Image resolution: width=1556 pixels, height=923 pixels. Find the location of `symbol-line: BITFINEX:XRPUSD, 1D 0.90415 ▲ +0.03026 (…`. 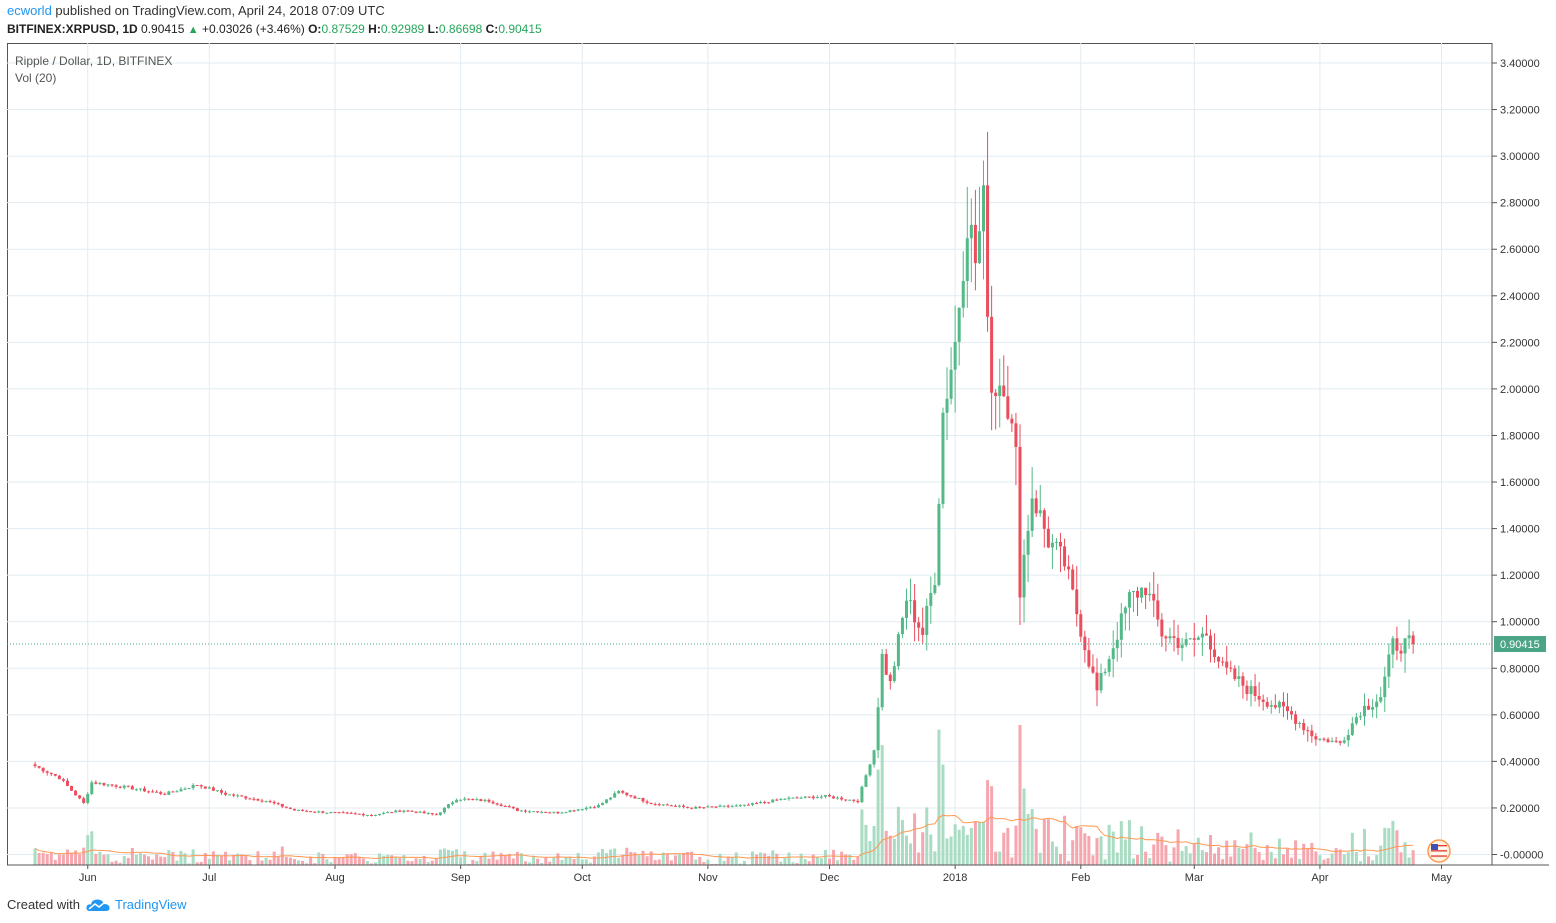

symbol-line: BITFINEX:XRPUSD, 1D 0.90415 ▲ +0.03026 (… is located at coordinates (274, 29).